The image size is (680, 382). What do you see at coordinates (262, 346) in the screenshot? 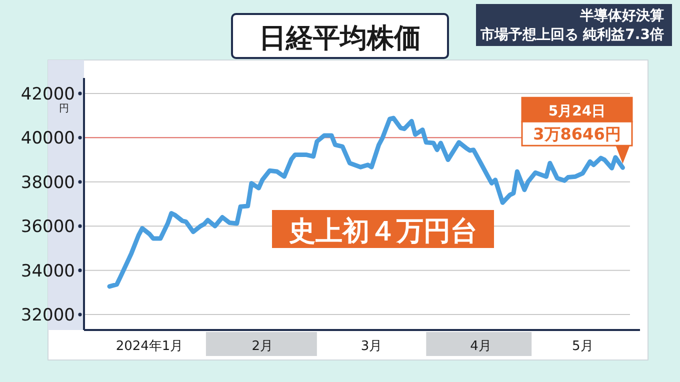
I see `x-tick-label: 2月` at bounding box center [262, 346].